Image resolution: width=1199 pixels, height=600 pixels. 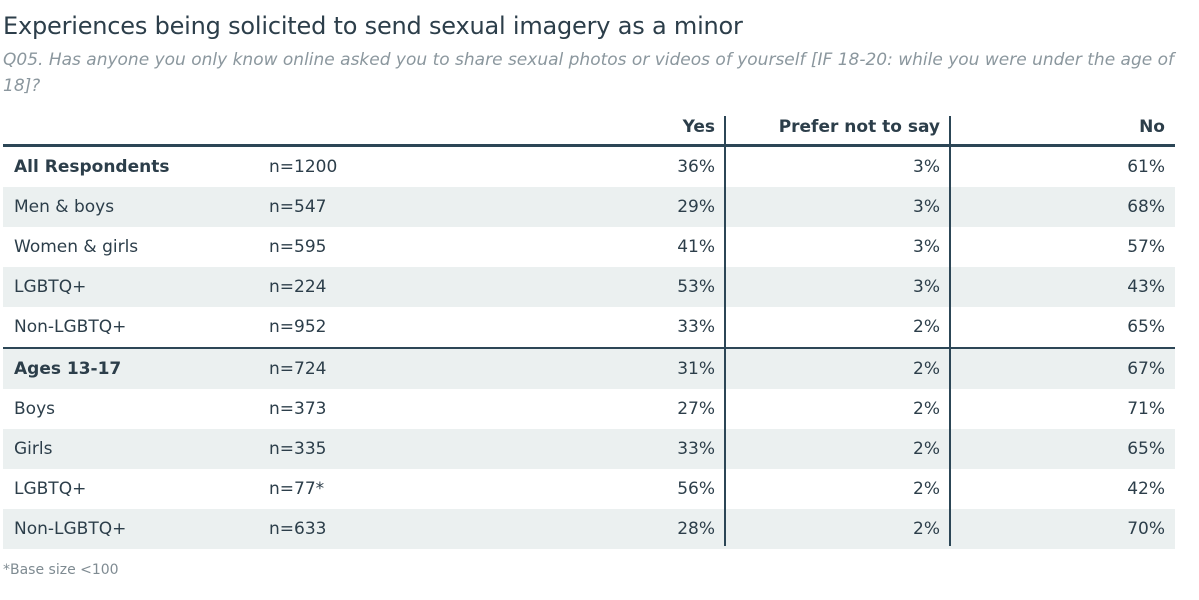 What do you see at coordinates (696, 369) in the screenshot?
I see `row-yes-value: 31%` at bounding box center [696, 369].